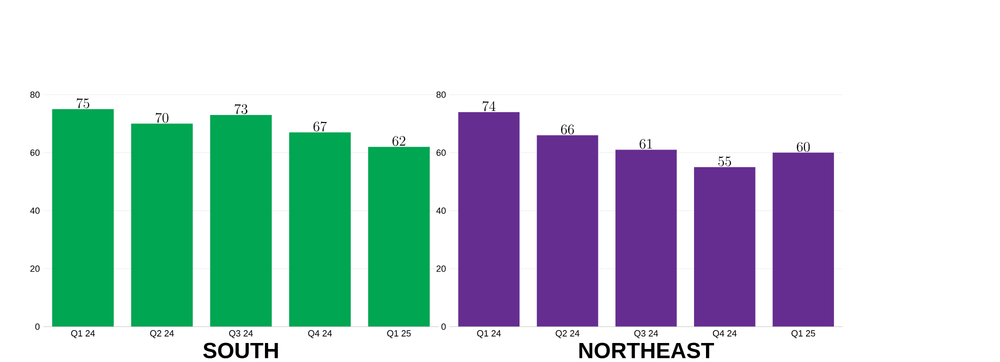 This screenshot has width=1000, height=362. I want to click on data-label: 55, so click(725, 161).